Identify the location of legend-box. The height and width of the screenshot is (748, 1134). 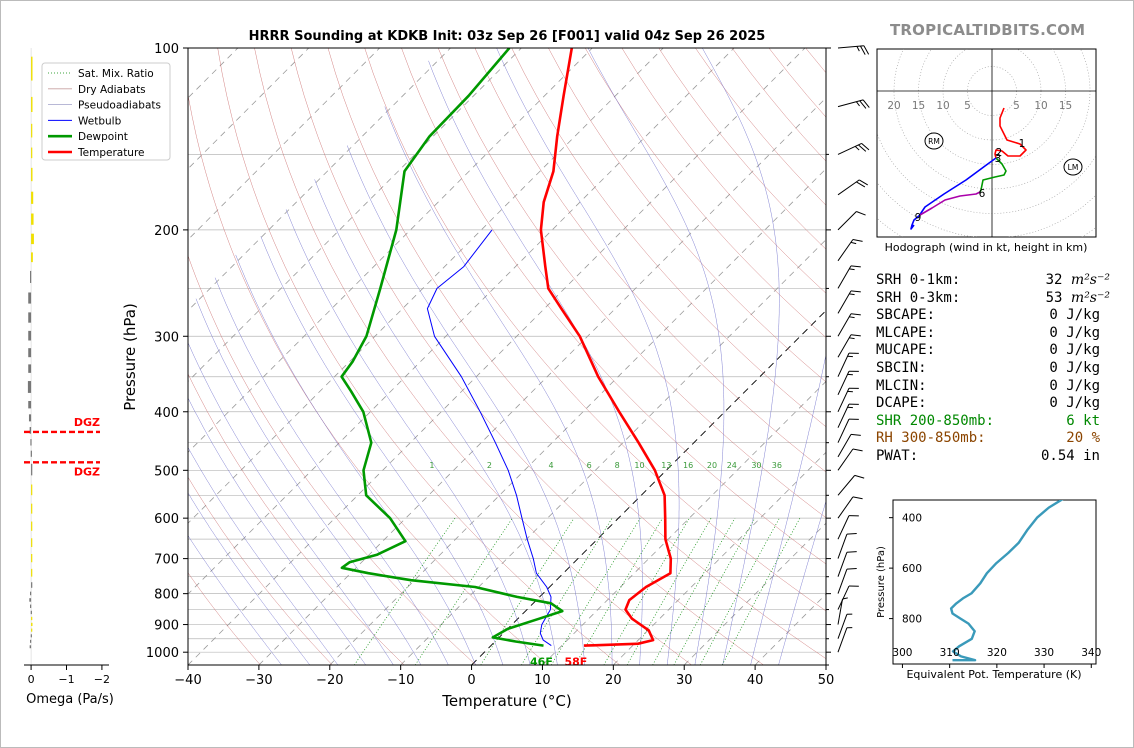
(106, 111).